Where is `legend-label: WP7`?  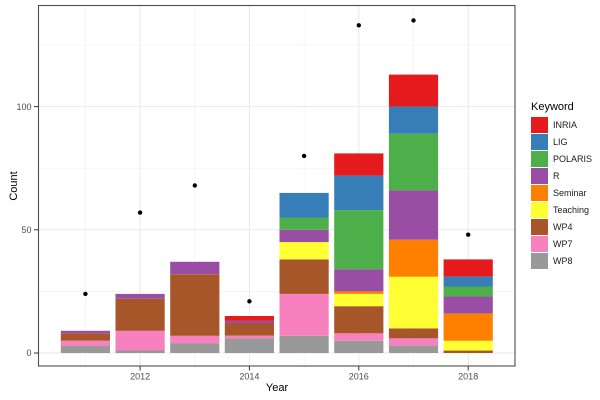
legend-label: WP7 is located at coordinates (563, 244).